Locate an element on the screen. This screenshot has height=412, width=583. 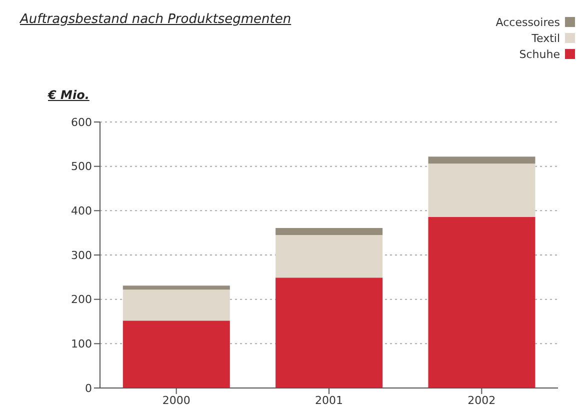
y-tick-label: 200 is located at coordinates (81, 299).